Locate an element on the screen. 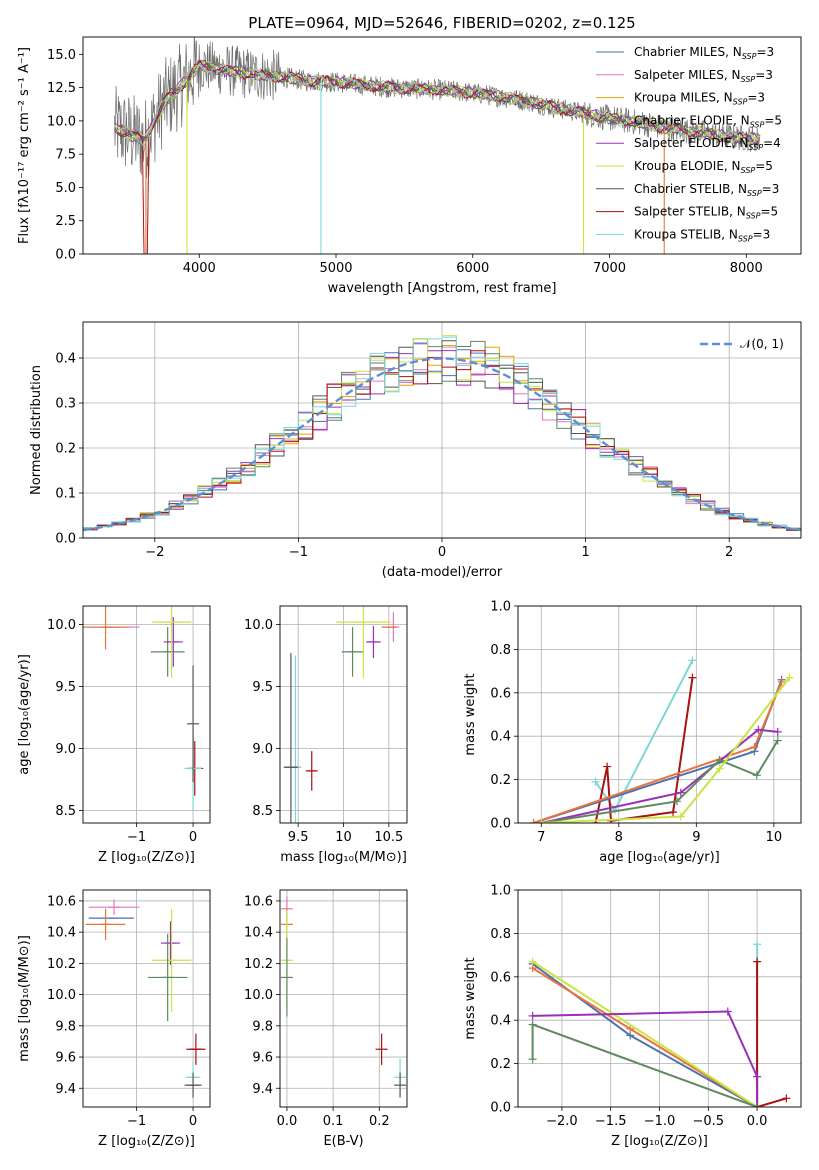  weight_vs_age-ytick-label: 1.0 is located at coordinates (500, 607).